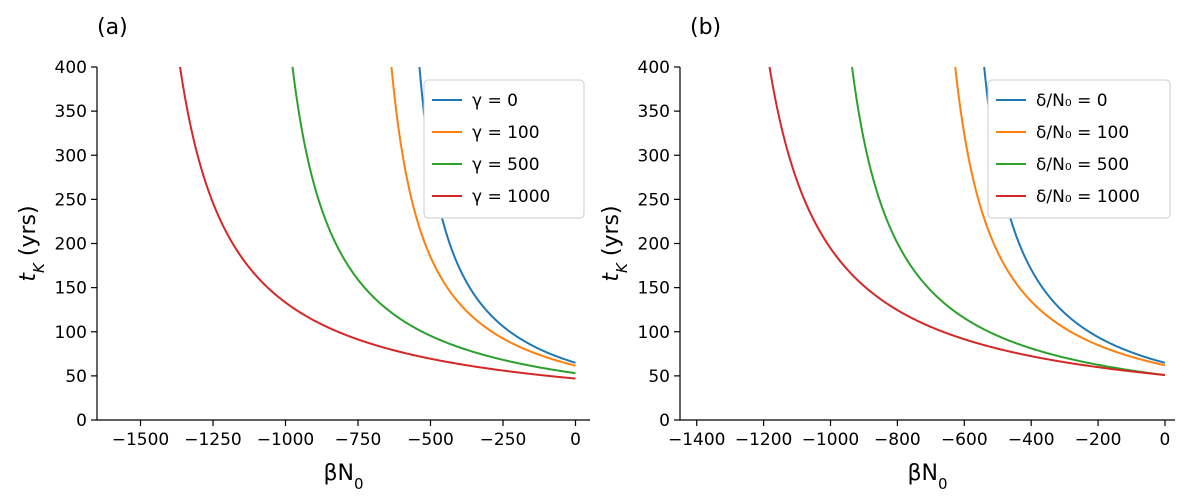 The width and height of the screenshot is (1200, 496). Describe the element at coordinates (1072, 101) in the screenshot. I see `legend-label: δ/N₀ = 0` at that location.